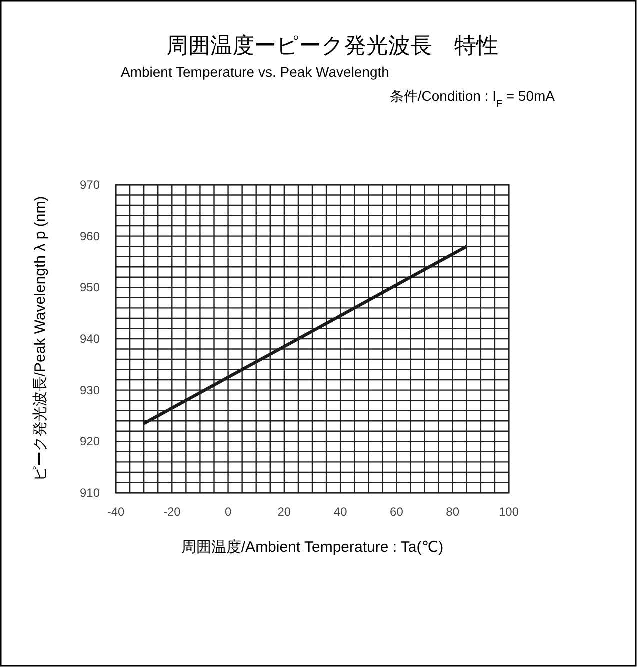 The image size is (637, 667). Describe the element at coordinates (509, 512) in the screenshot. I see `x-tick-label: 100` at that location.